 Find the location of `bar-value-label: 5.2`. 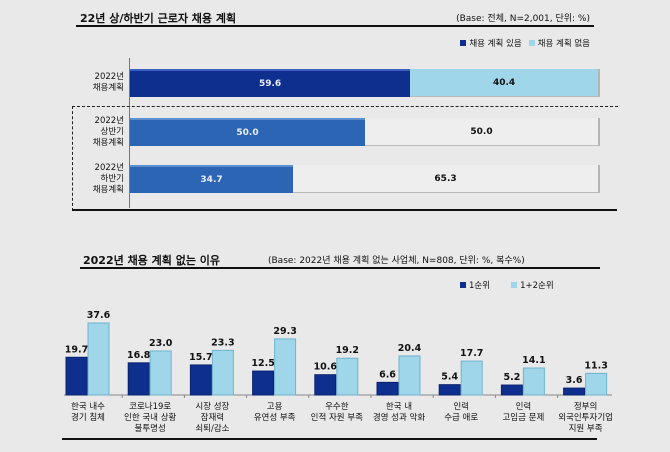

bar-value-label: 5.2 is located at coordinates (511, 377).